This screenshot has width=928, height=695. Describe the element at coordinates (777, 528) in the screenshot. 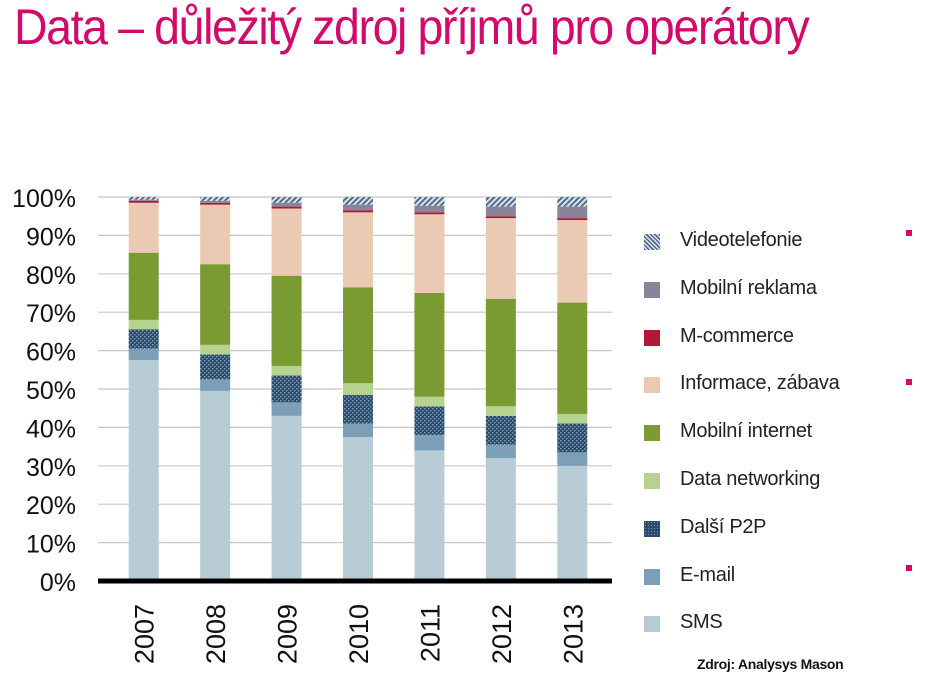

I see `legend-item: Další P2P` at that location.